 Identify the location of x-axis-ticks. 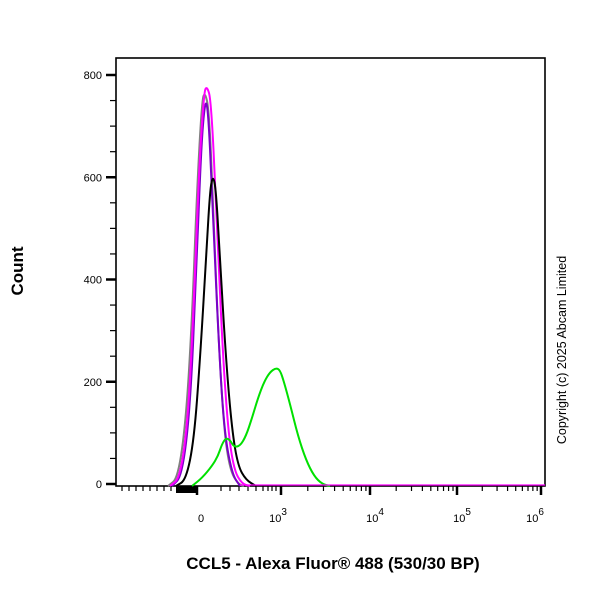
(332, 490).